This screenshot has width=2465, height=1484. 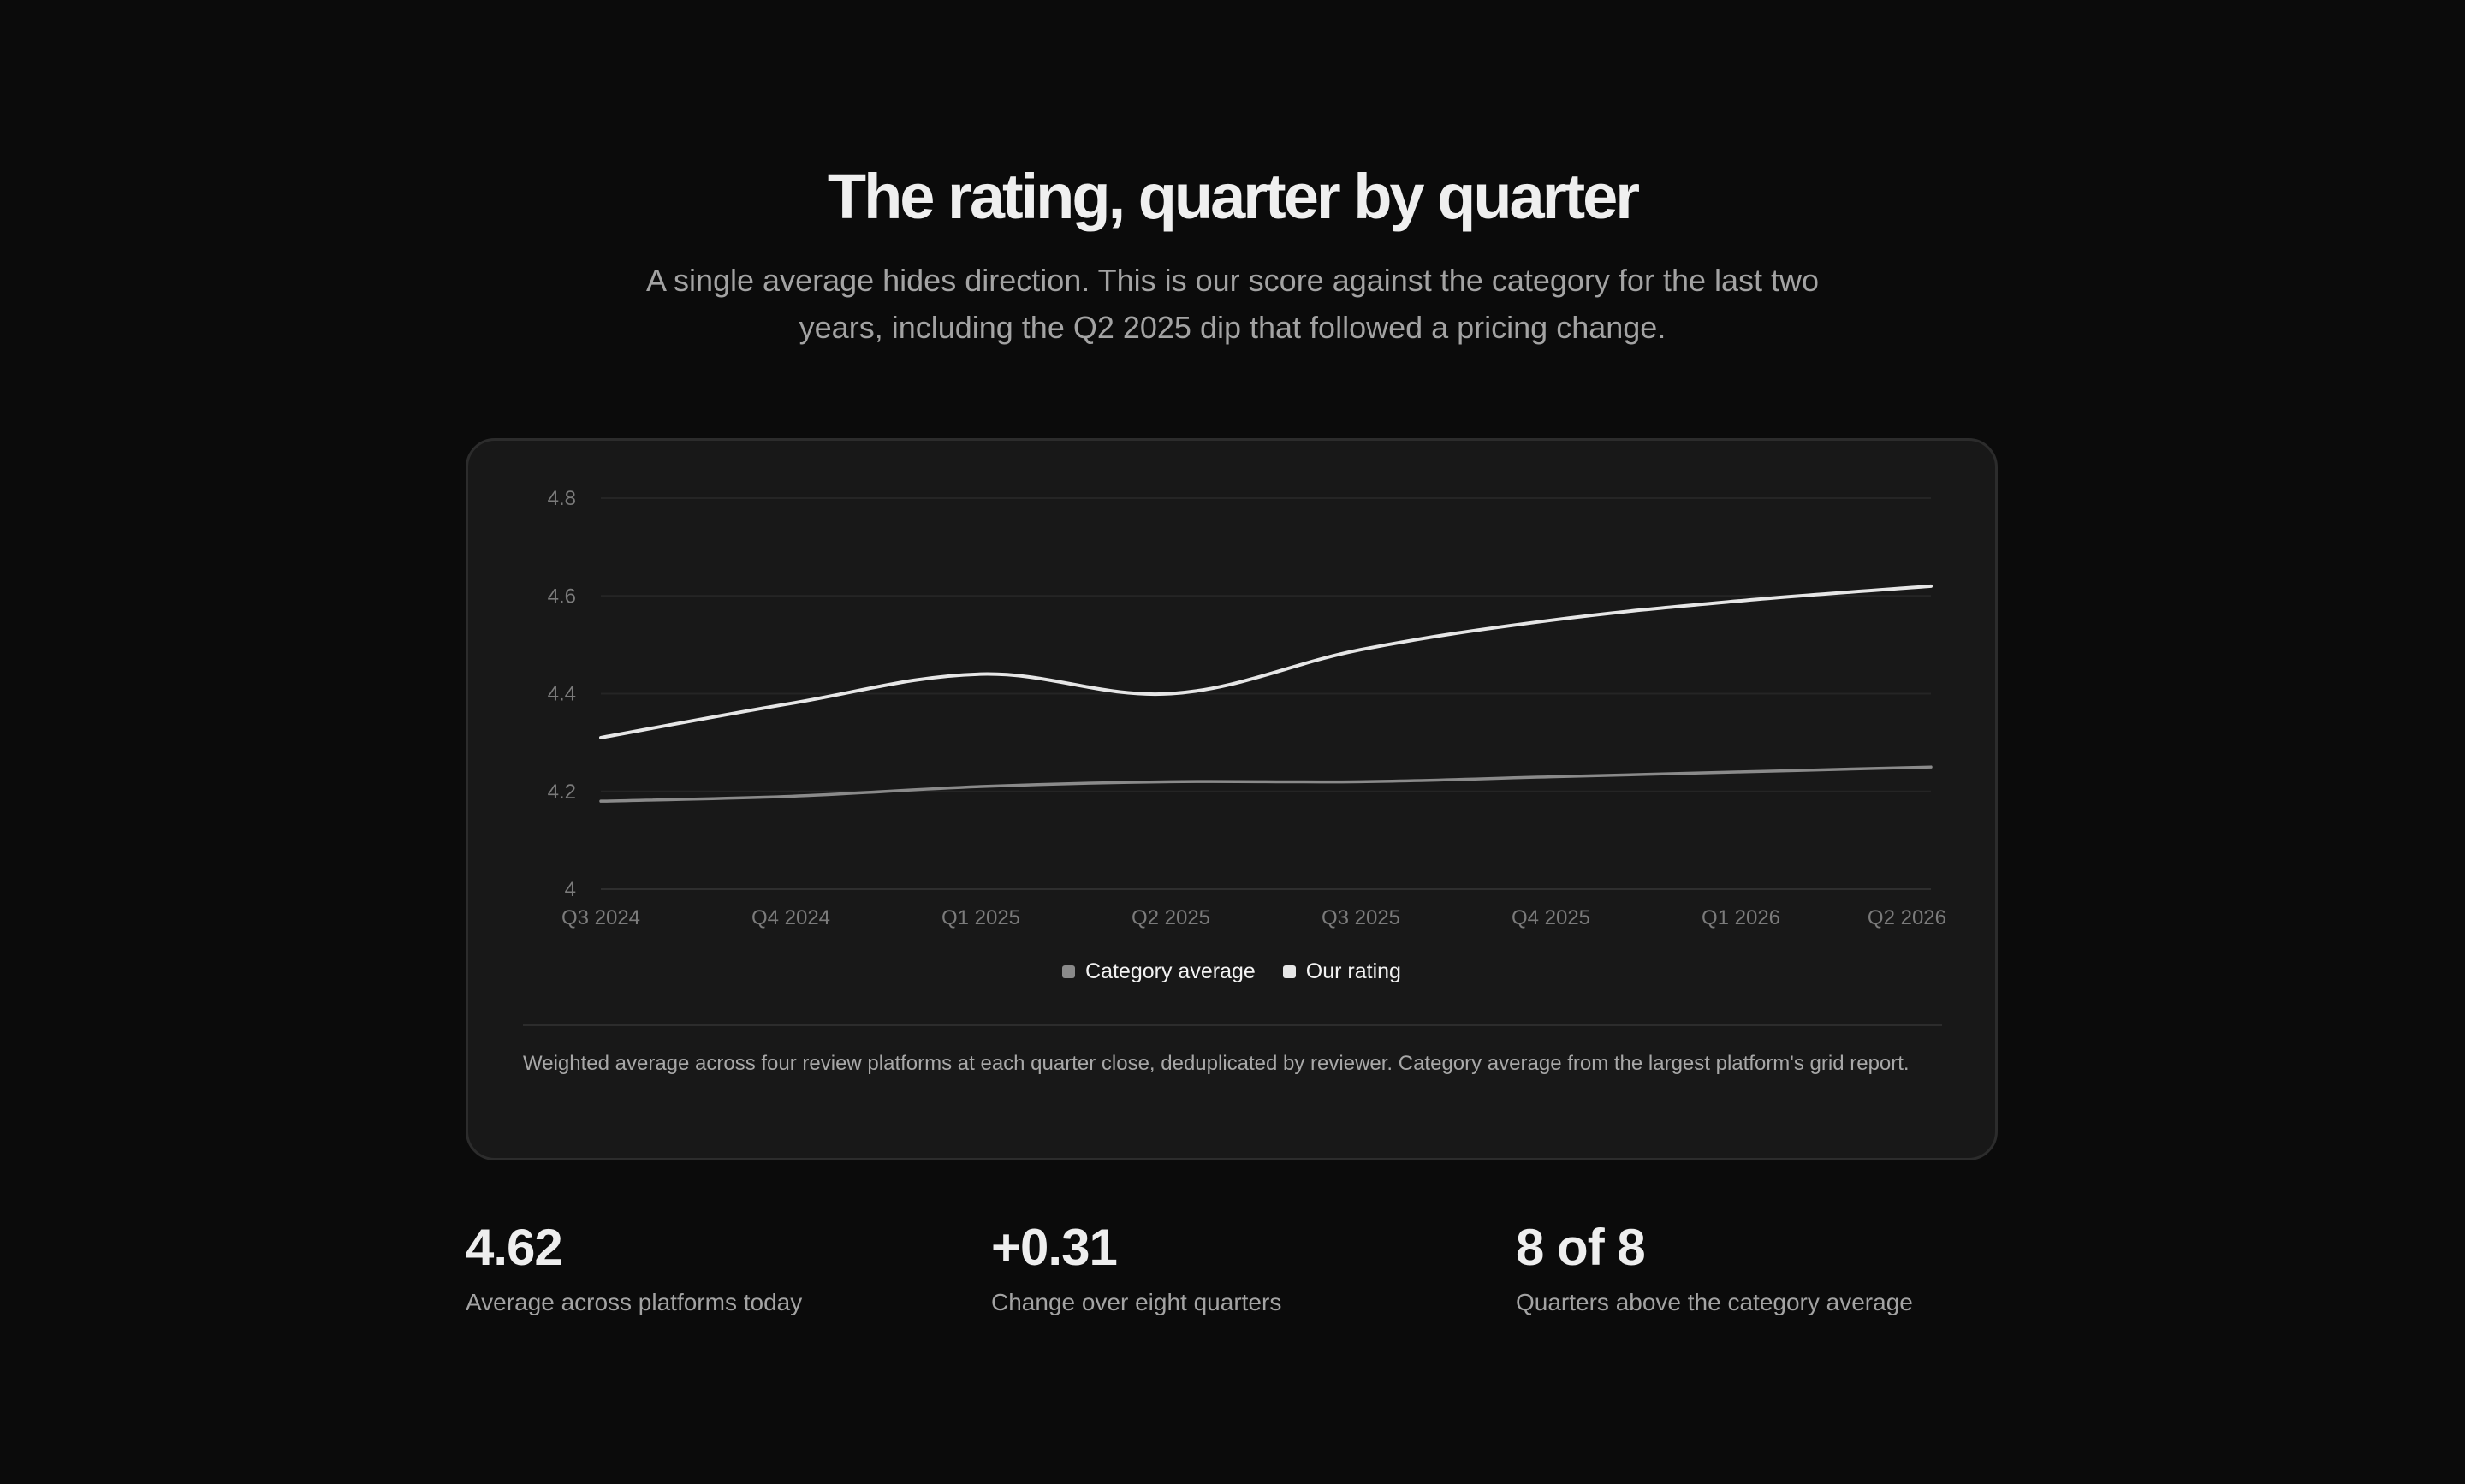 What do you see at coordinates (1289, 972) in the screenshot?
I see `legend-swatch-our-rating` at bounding box center [1289, 972].